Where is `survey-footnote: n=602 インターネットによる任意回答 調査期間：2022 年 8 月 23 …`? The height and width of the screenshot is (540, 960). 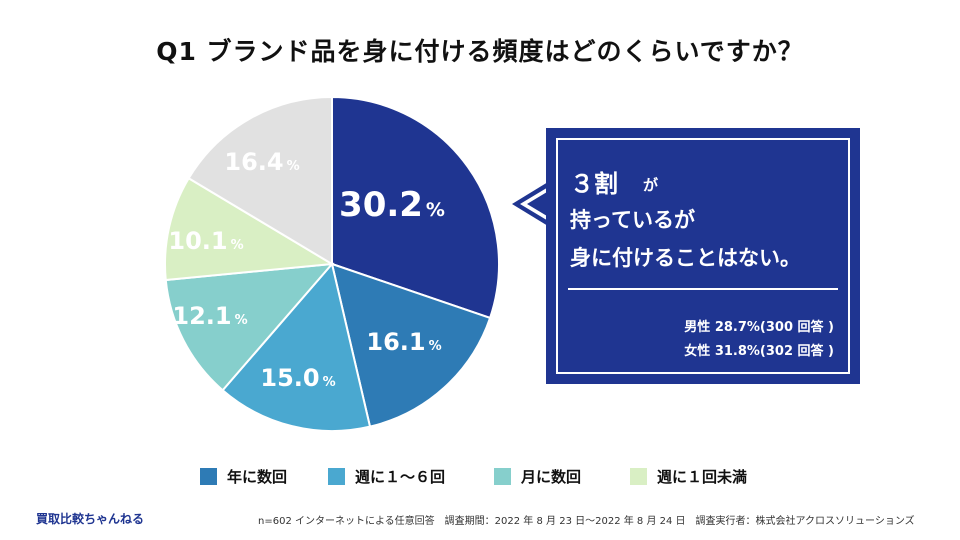
survey-footnote: n=602 インターネットによる任意回答 調査期間：2022 年 8 月 23 … is located at coordinates (586, 521).